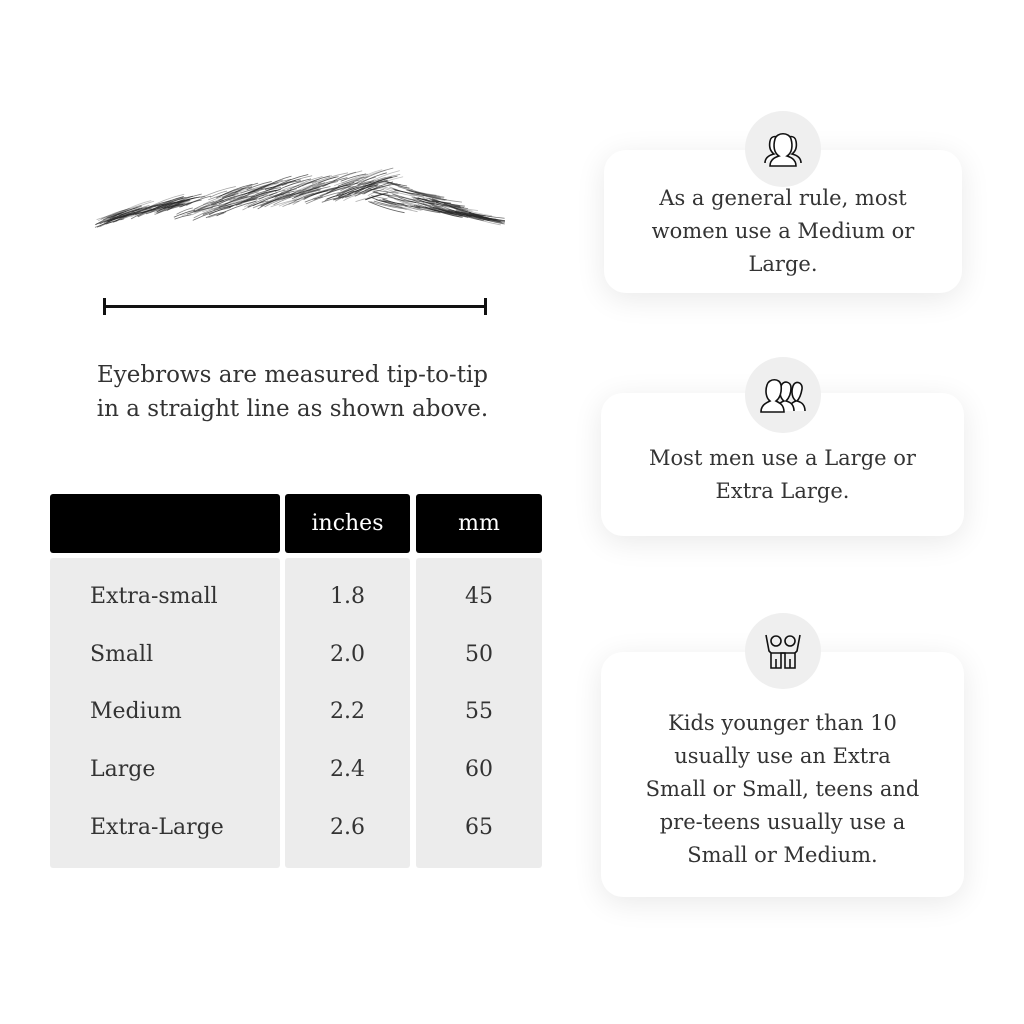  I want to click on cell-size: Extra-Large, so click(157, 827).